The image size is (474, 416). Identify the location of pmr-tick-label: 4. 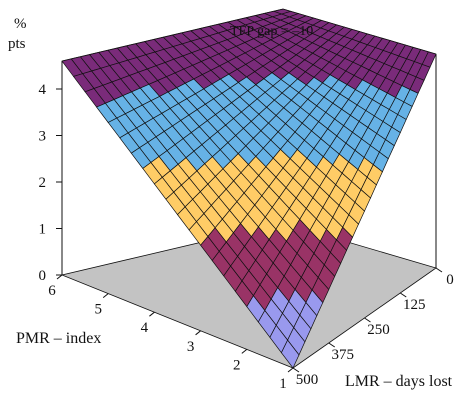
(145, 328).